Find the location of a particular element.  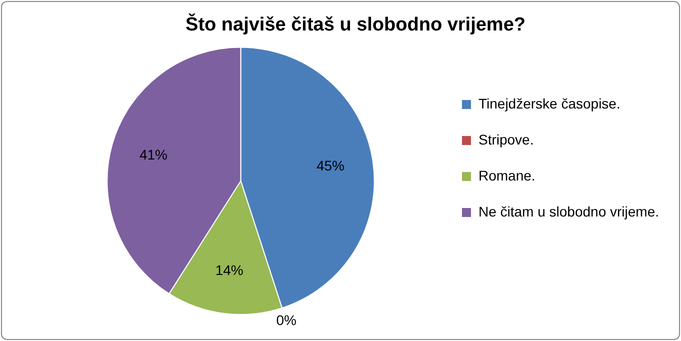

legend-label: Stripove. is located at coordinates (506, 139).